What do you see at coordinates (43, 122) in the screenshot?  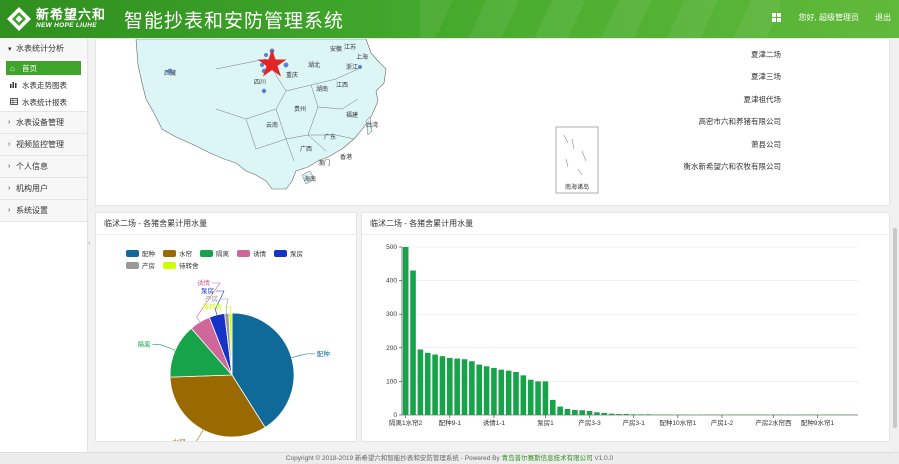 I see `menu-head-water-devices: › 水表设备管理` at bounding box center [43, 122].